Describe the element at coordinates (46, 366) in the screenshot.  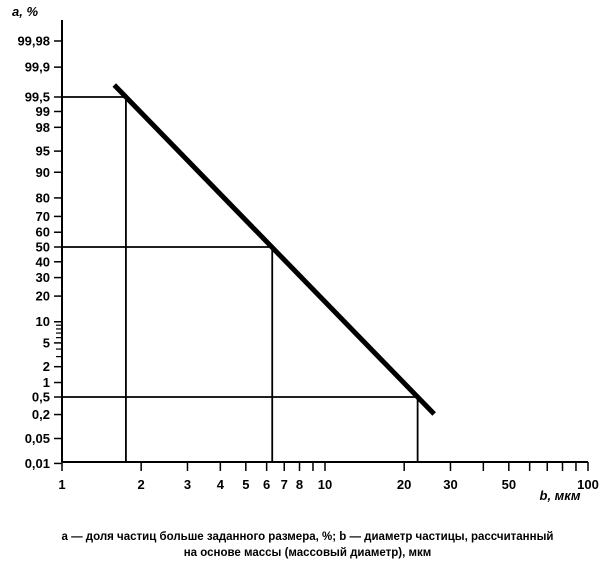
I see `y-tick-label: 2` at that location.